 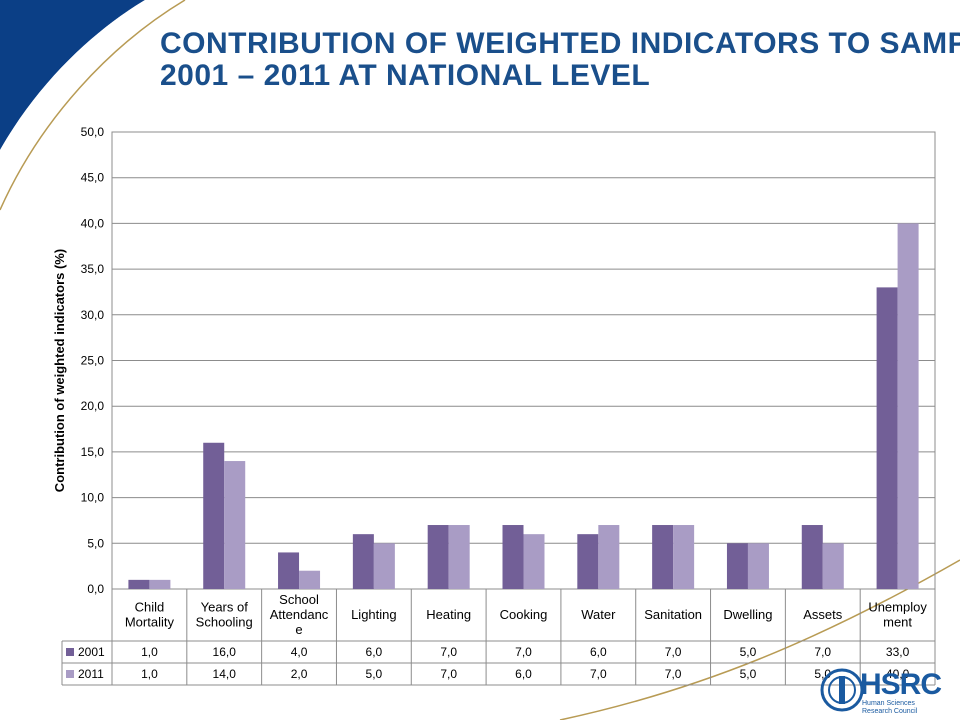 I want to click on table-cell-value: 33,0, so click(x=898, y=652).